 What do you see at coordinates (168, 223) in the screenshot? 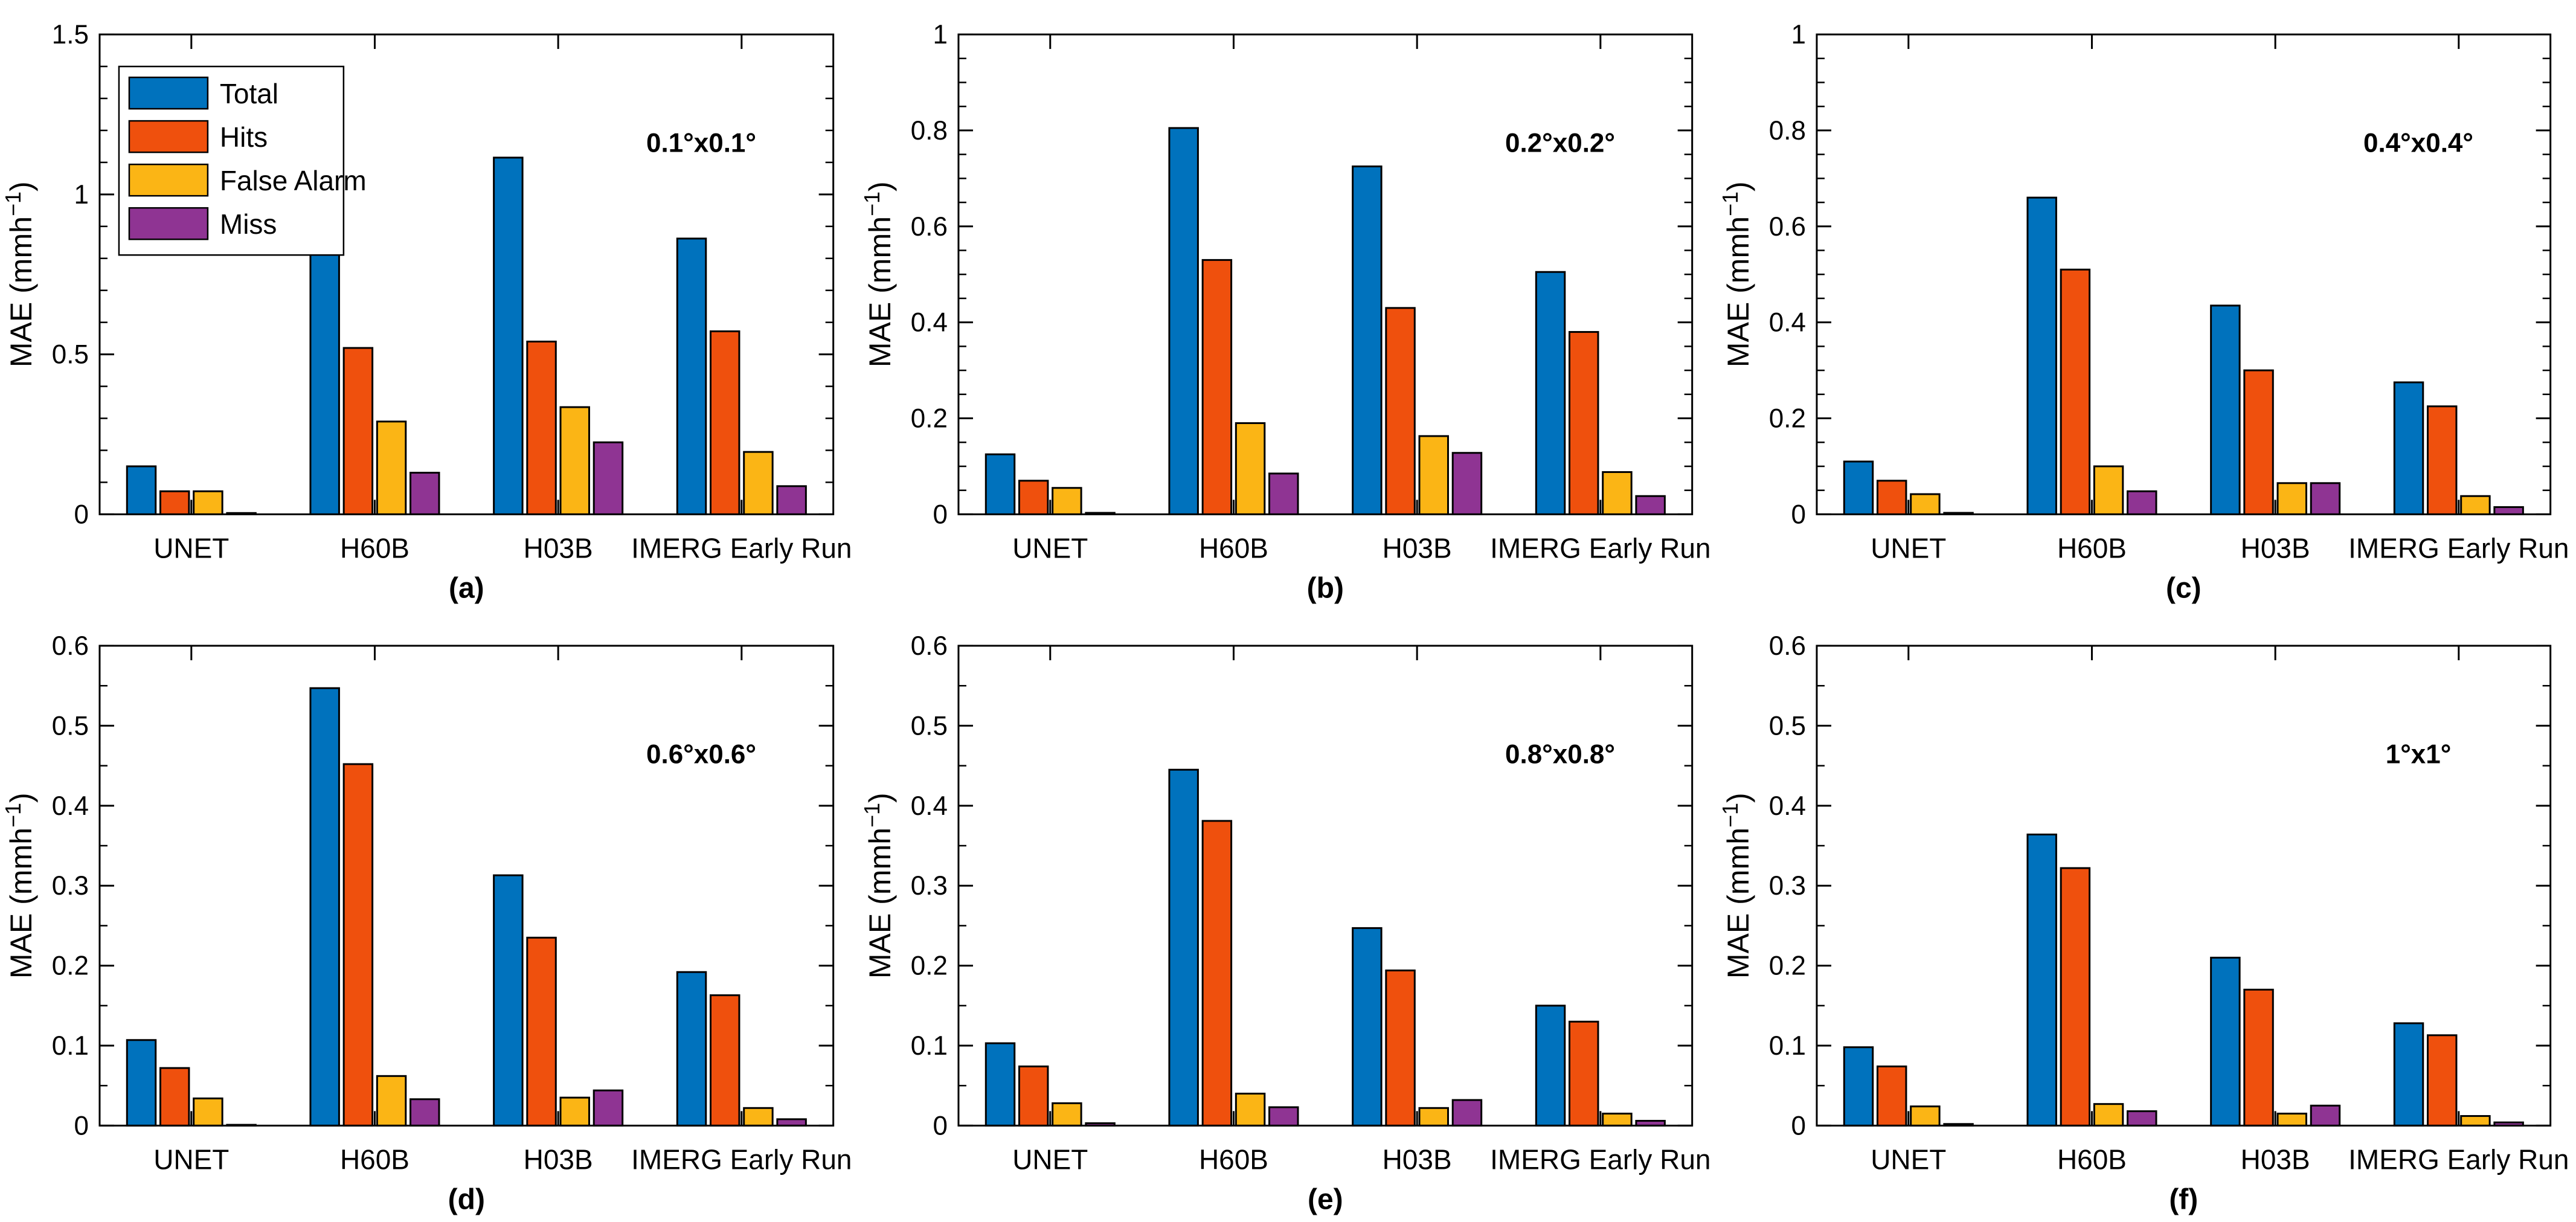
I see `legend-swatch-miss` at bounding box center [168, 223].